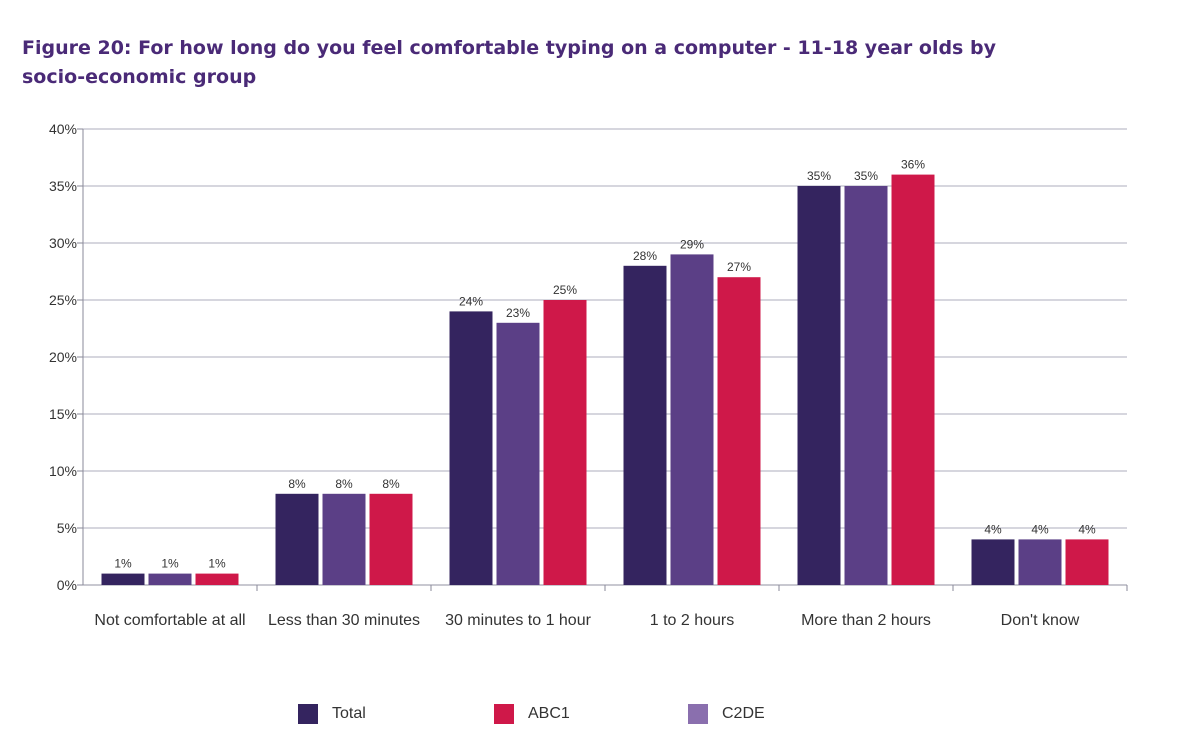  I want to click on y-tick-label: 30%, so click(63, 243).